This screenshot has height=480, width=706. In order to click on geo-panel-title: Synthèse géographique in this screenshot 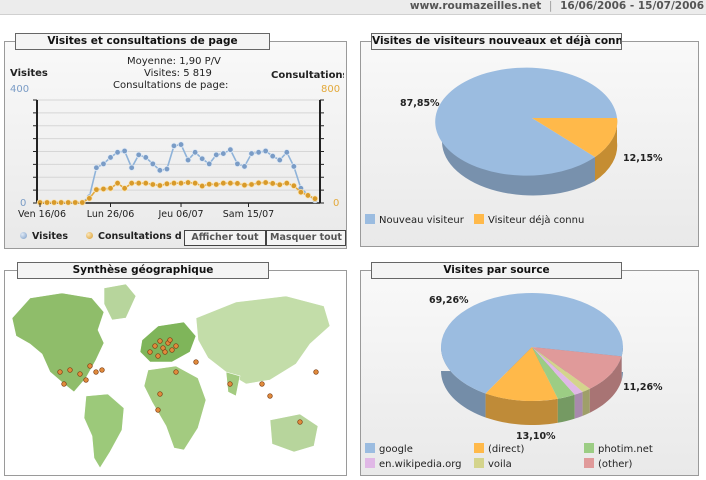, I will do `click(143, 270)`.